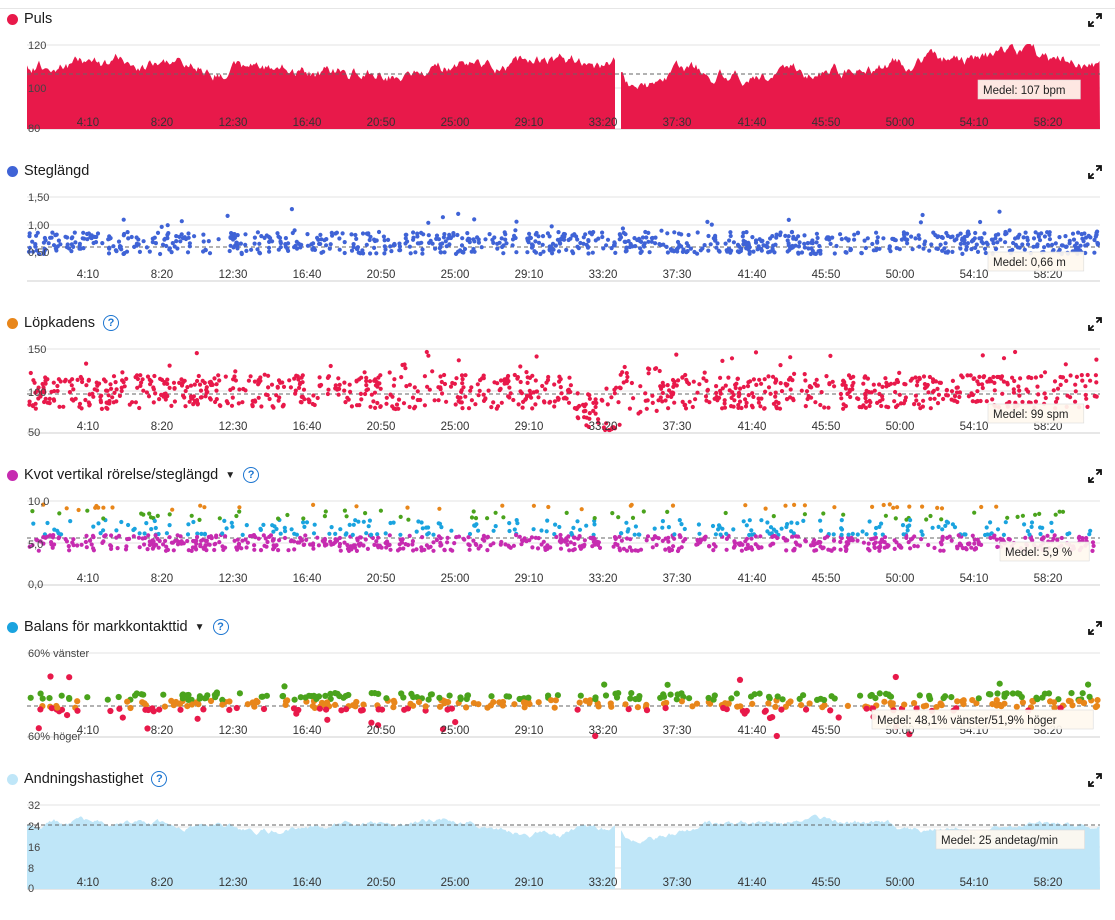  What do you see at coordinates (38, 19) in the screenshot?
I see `puls-title: Puls` at bounding box center [38, 19].